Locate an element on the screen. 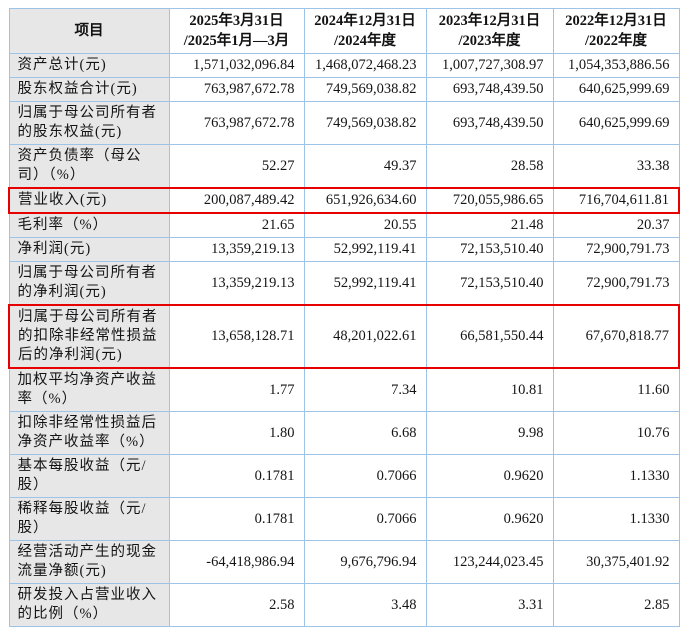 This screenshot has height=637, width=685. row-label: 加权平均净资产收益率（%） is located at coordinates (89, 389).